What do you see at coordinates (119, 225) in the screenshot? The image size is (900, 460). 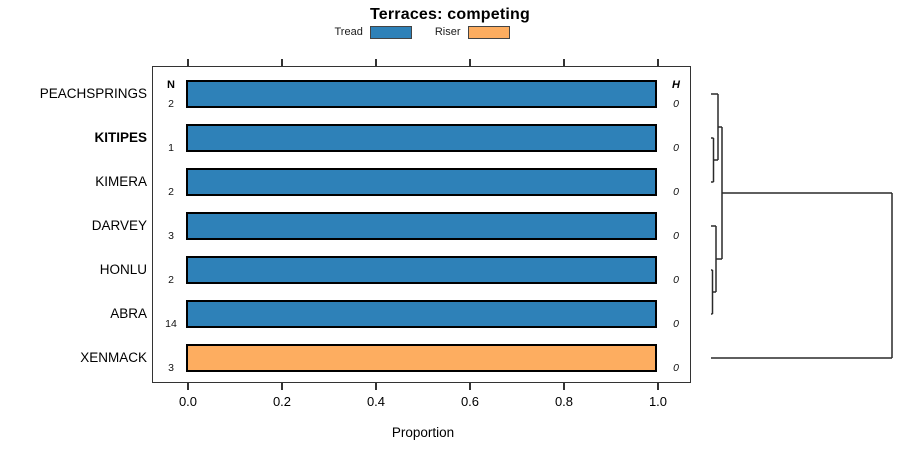 I see `y-axis-label-darvey: DARVEY` at bounding box center [119, 225].